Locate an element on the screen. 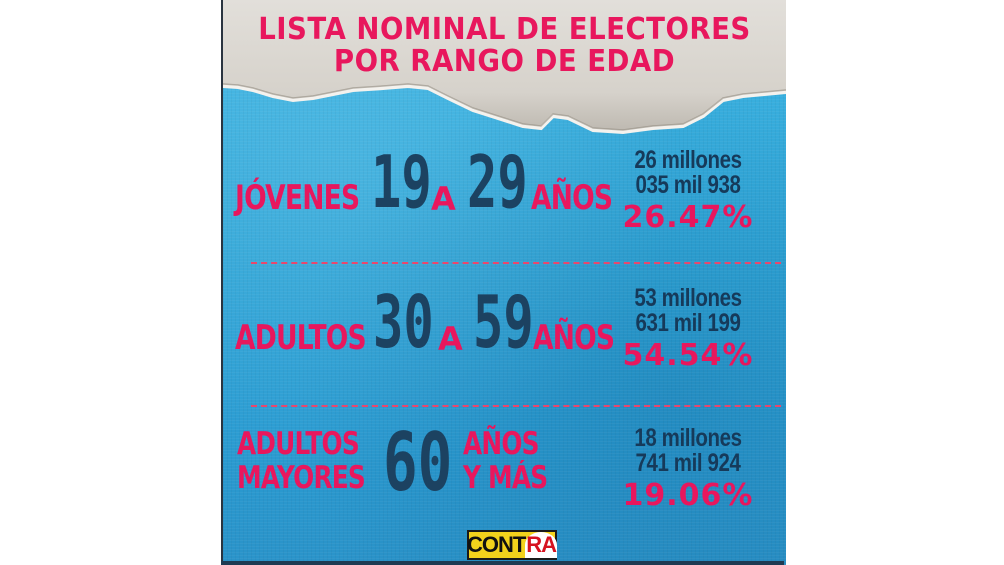 Image resolution: width=1004 pixels, height=565 pixels. count-thousands: 035 mil 938 is located at coordinates (688, 185).